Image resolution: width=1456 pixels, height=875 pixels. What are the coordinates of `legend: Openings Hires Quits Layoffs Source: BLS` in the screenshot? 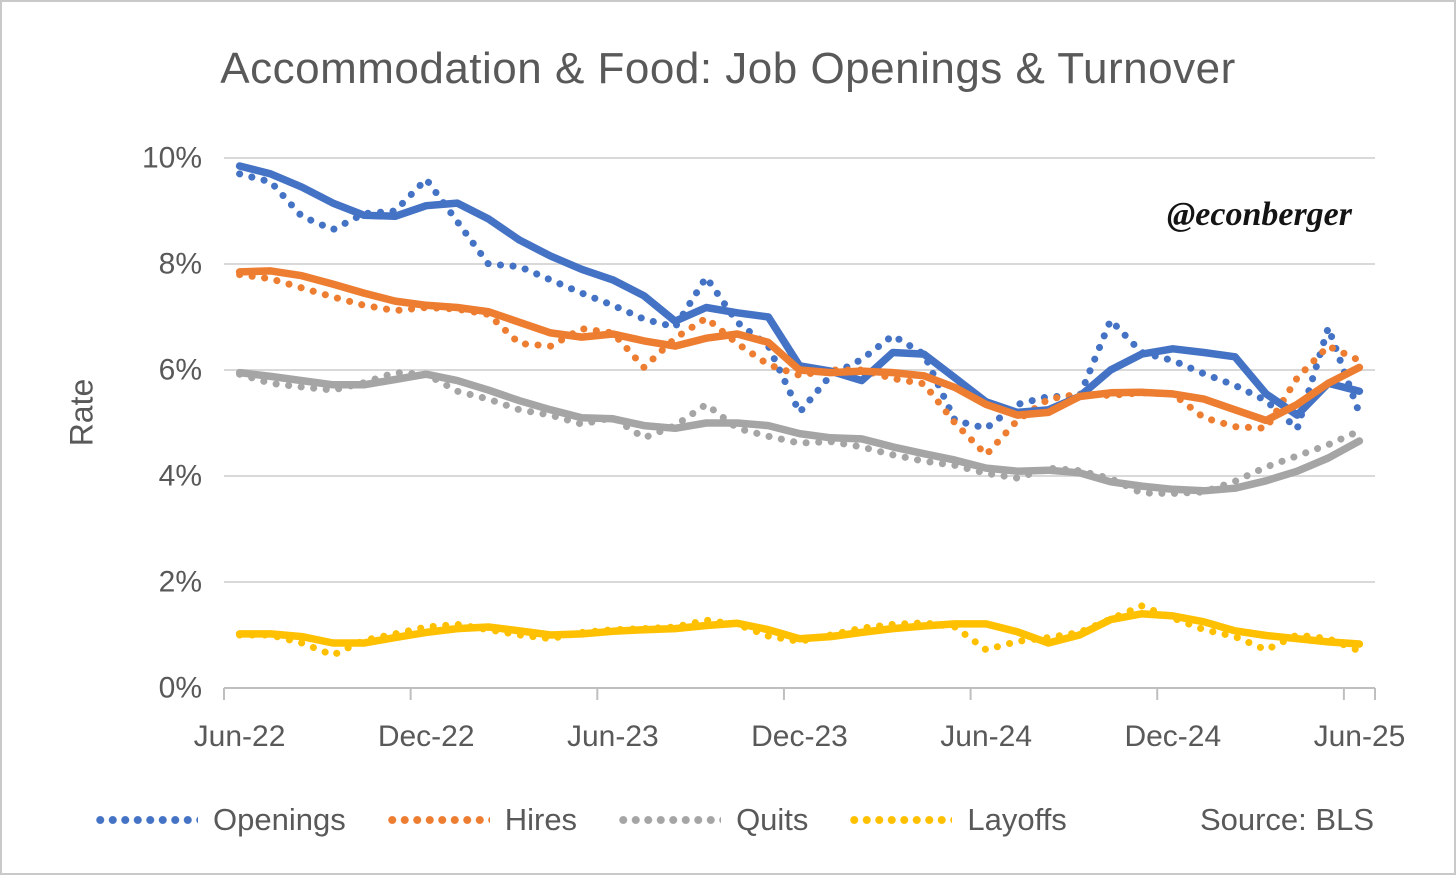 It's located at (734, 820).